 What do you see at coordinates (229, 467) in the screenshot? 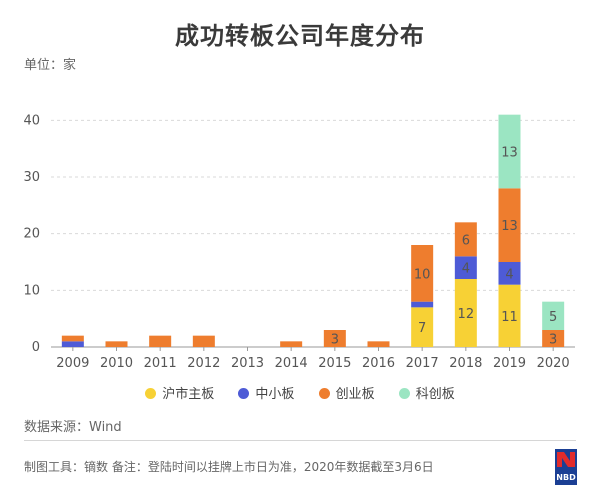
I see `footnote: 制图工具：镝数 备注：登陆时间以挂牌上市日为准，2020年数据截至3月6日` at bounding box center [229, 467].